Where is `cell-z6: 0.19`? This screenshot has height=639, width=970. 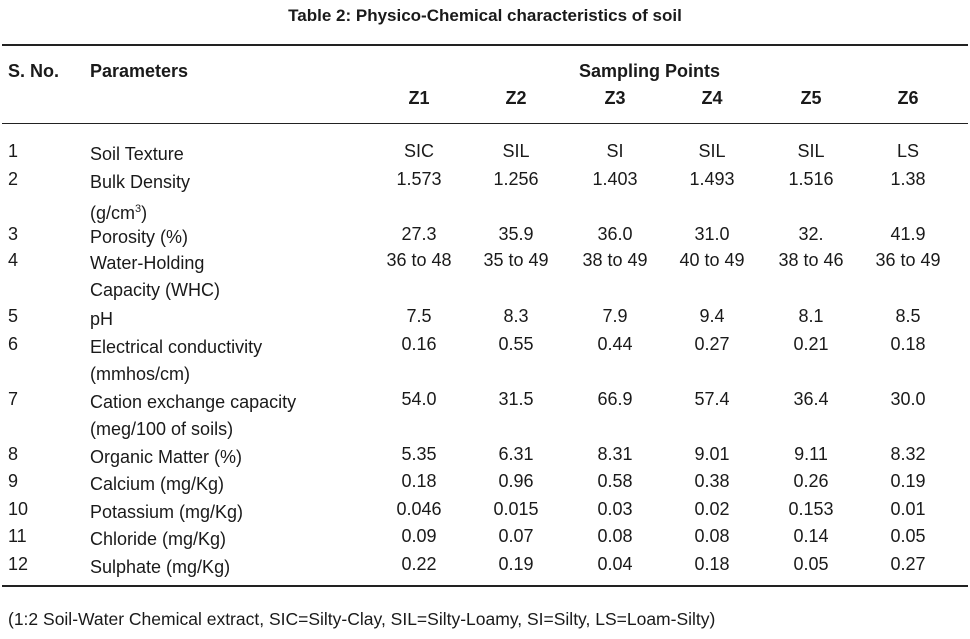
cell-z6: 0.19 is located at coordinates (908, 481).